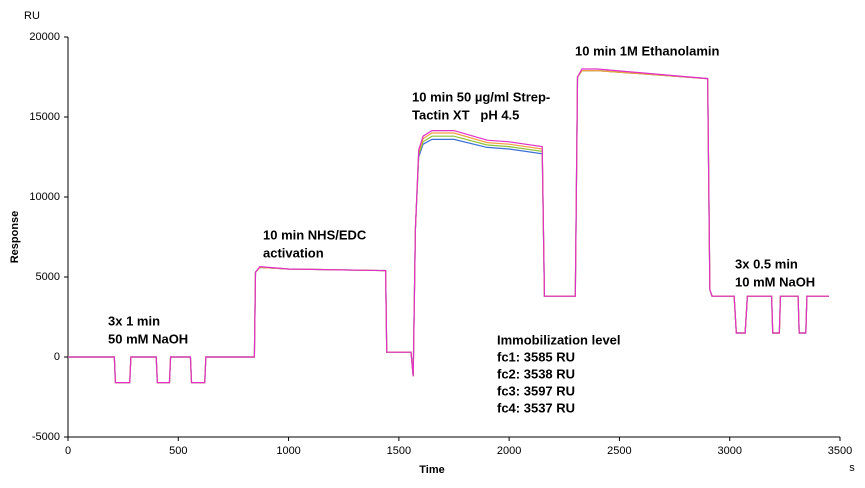 This screenshot has width=865, height=488. What do you see at coordinates (48, 277) in the screenshot?
I see `y-tick-label: 5000` at bounding box center [48, 277].